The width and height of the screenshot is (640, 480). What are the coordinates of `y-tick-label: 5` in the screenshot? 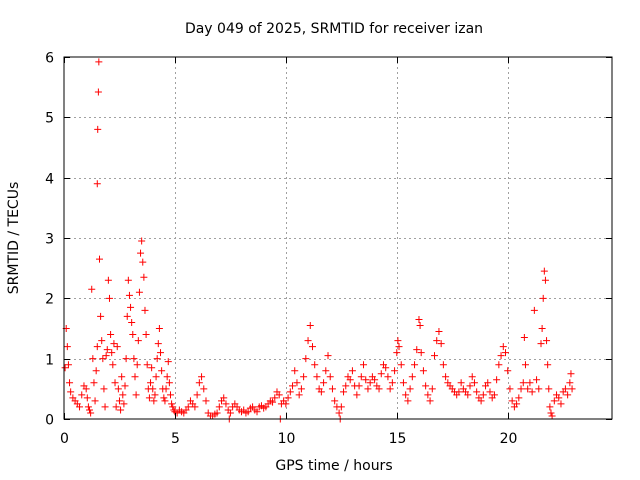 It's located at (49, 119).